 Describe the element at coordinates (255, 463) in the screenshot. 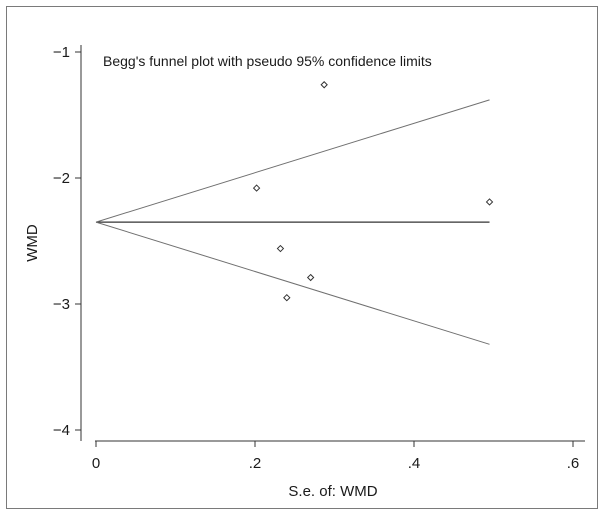

I see `x-tick-label: .2` at that location.